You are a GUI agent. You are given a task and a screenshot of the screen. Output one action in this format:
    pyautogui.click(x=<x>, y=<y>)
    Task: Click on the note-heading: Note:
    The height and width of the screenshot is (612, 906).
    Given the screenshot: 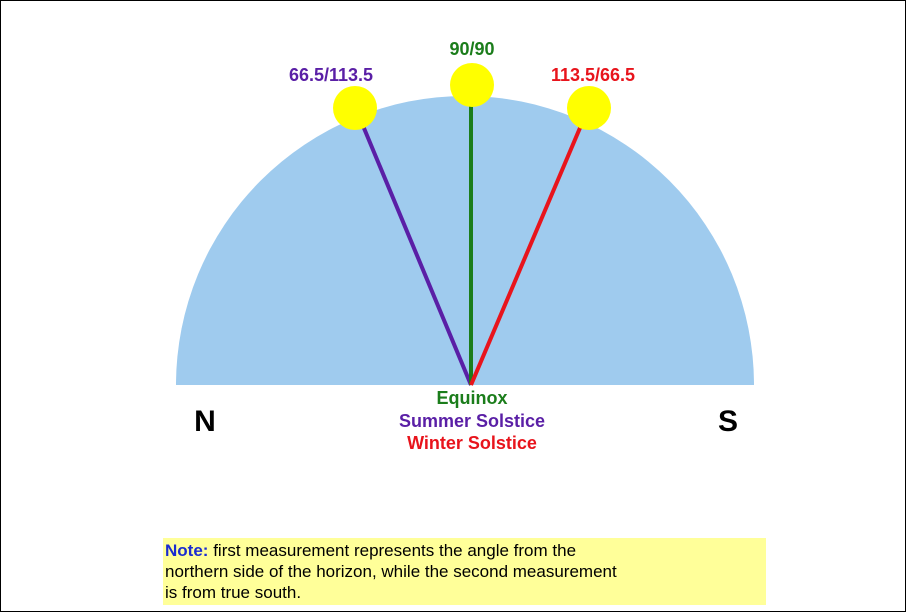 What is the action you would take?
    pyautogui.click(x=187, y=550)
    